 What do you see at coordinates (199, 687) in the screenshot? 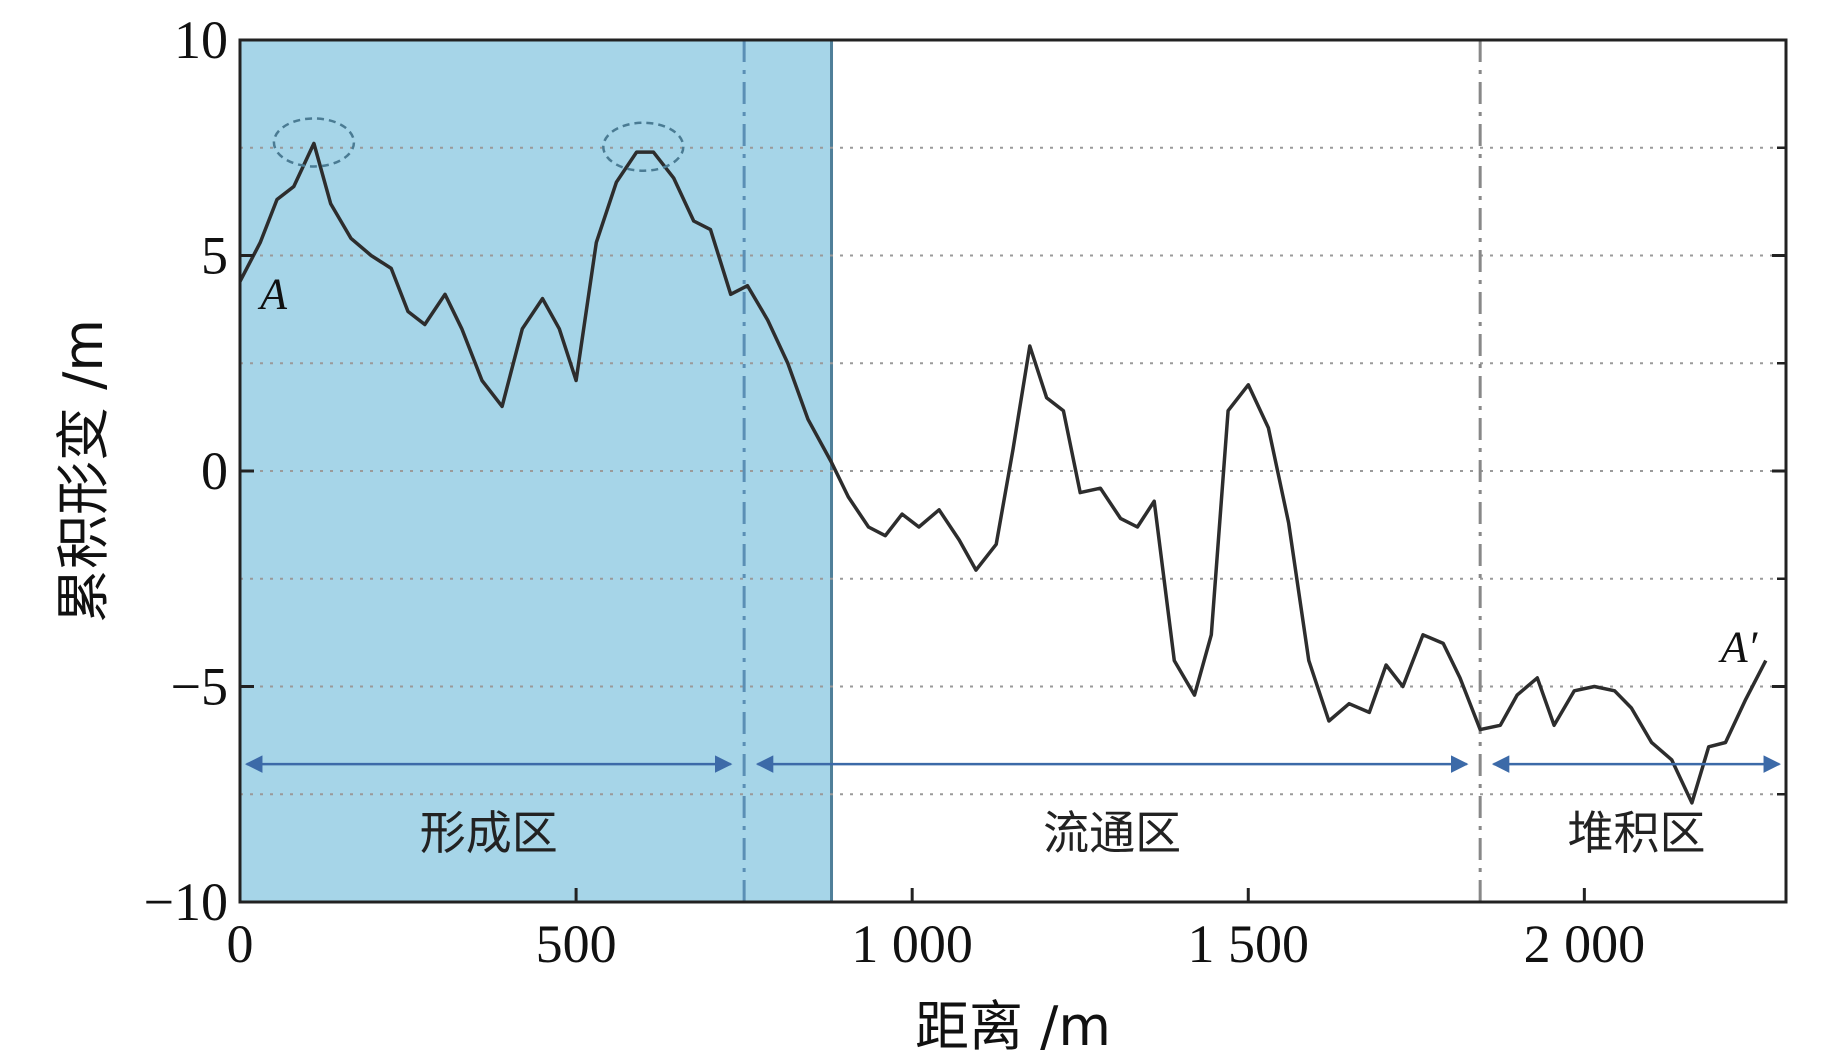
I see `y-tick-label: −5` at bounding box center [199, 687].